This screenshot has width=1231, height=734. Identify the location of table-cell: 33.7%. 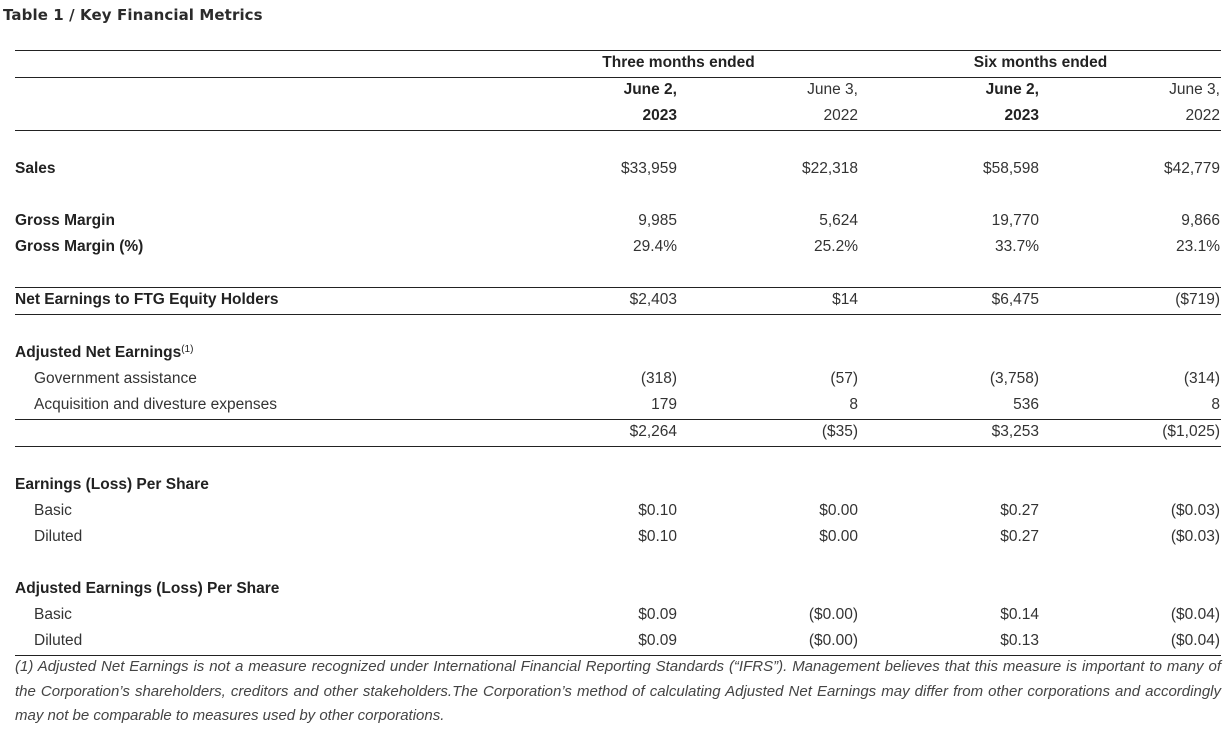
(1017, 246).